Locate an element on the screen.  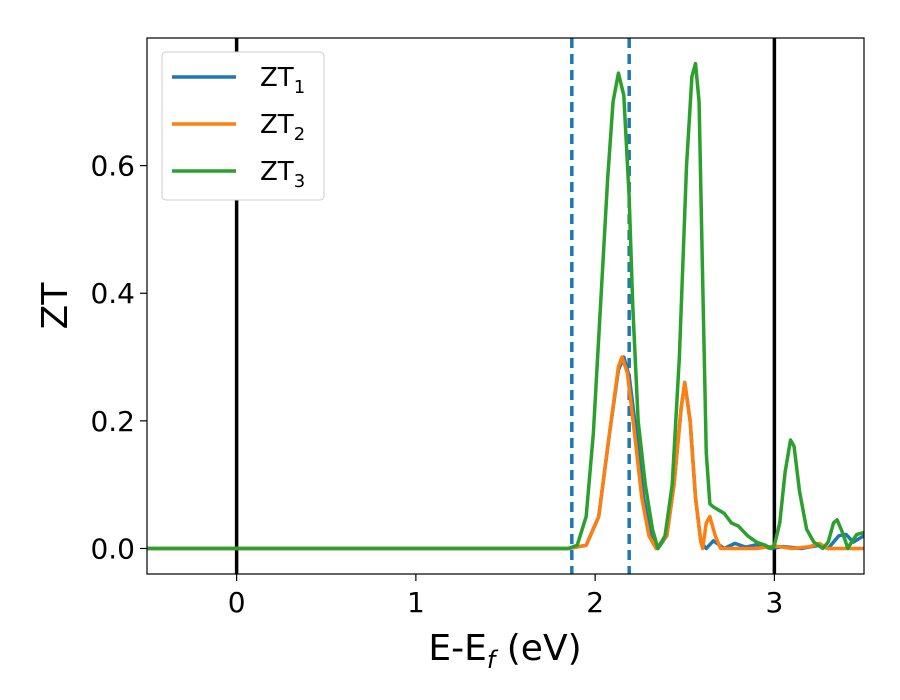
legend-box is located at coordinates (243, 126).